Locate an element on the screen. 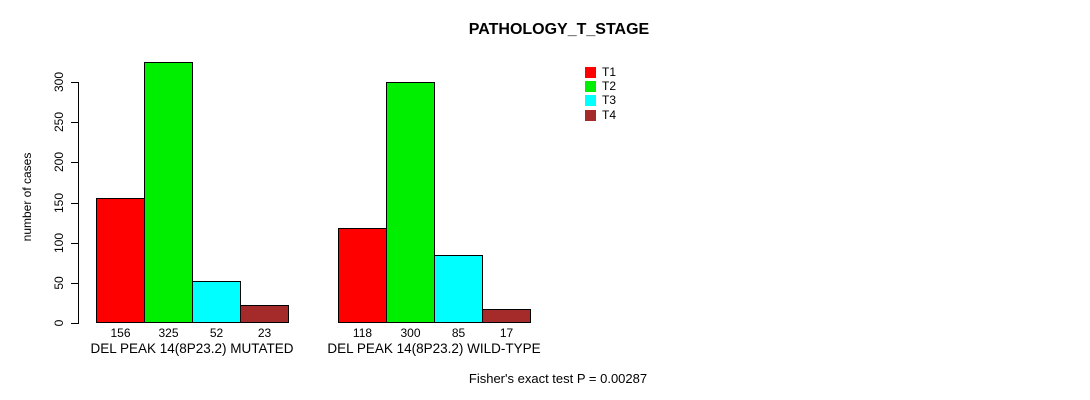  fisher-test-annotation: Fisher's exact test P = 0.00287 is located at coordinates (558, 378).